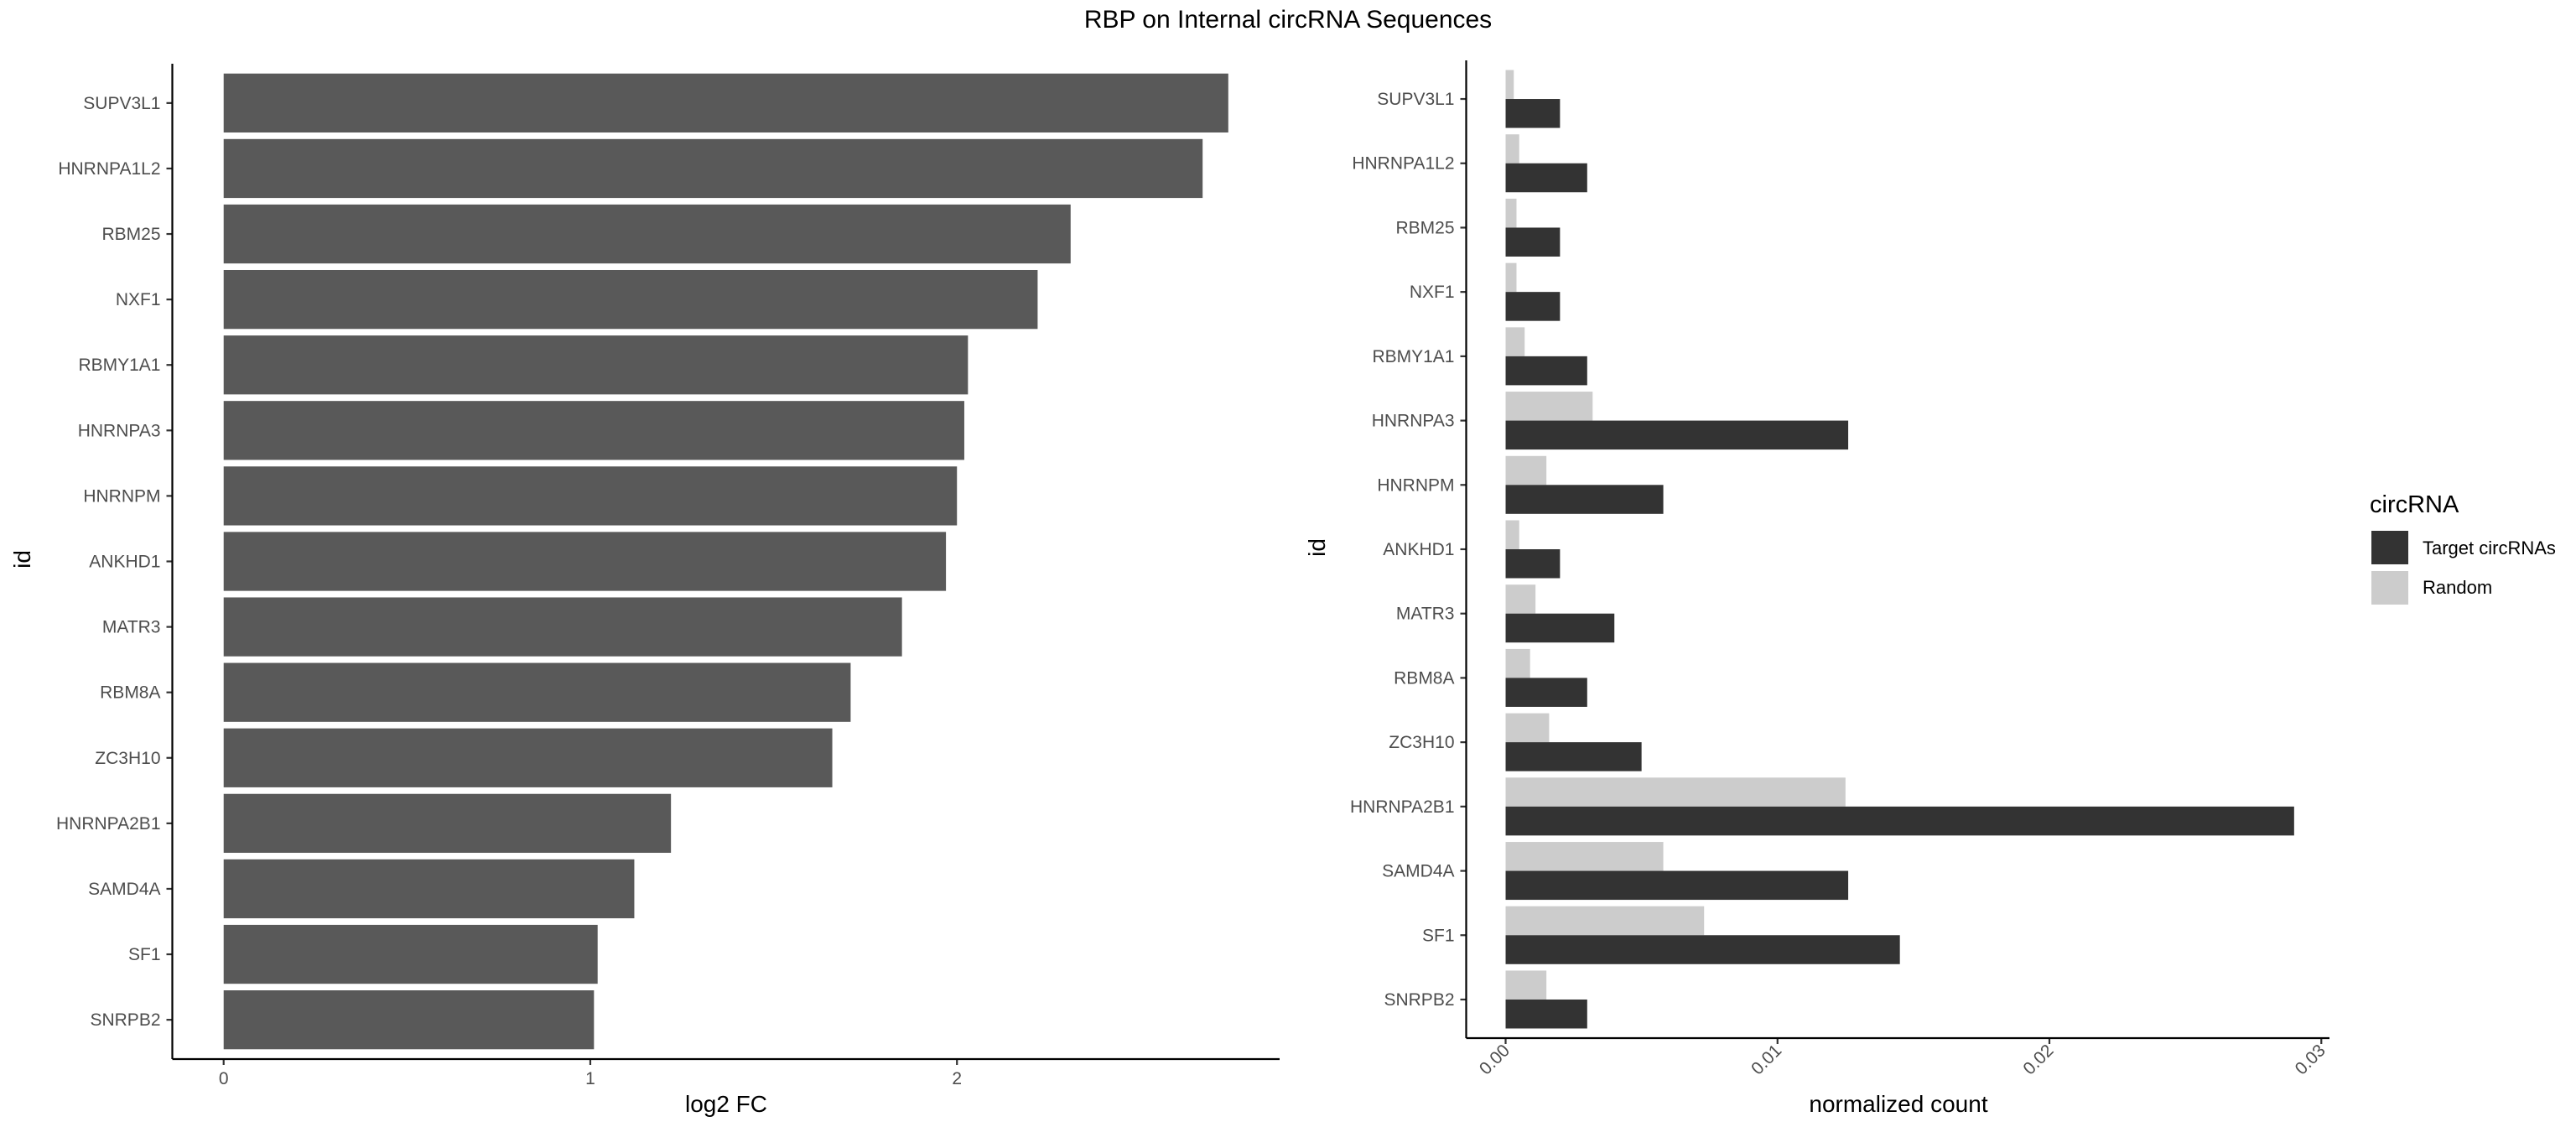 Image resolution: width=2576 pixels, height=1127 pixels. Describe the element at coordinates (124, 562) in the screenshot. I see `fc-y-tick-label: ANKHD1` at that location.